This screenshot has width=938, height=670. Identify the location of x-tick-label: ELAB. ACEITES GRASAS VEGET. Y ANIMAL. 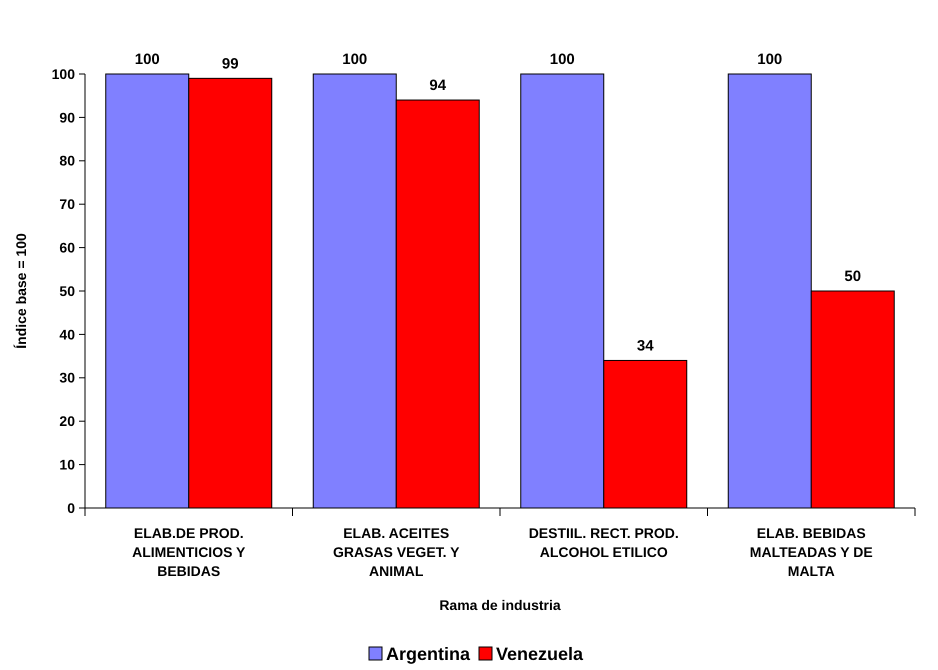
(396, 552).